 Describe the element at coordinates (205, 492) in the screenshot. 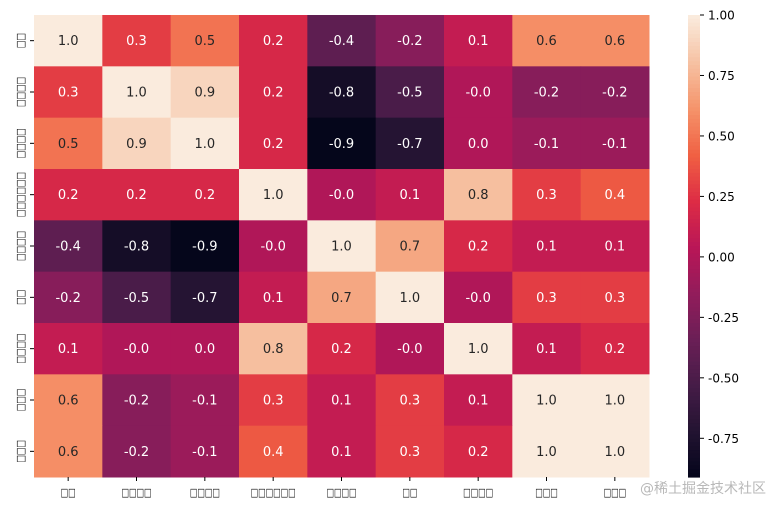

I see `x-tick-label: □□□□` at that location.